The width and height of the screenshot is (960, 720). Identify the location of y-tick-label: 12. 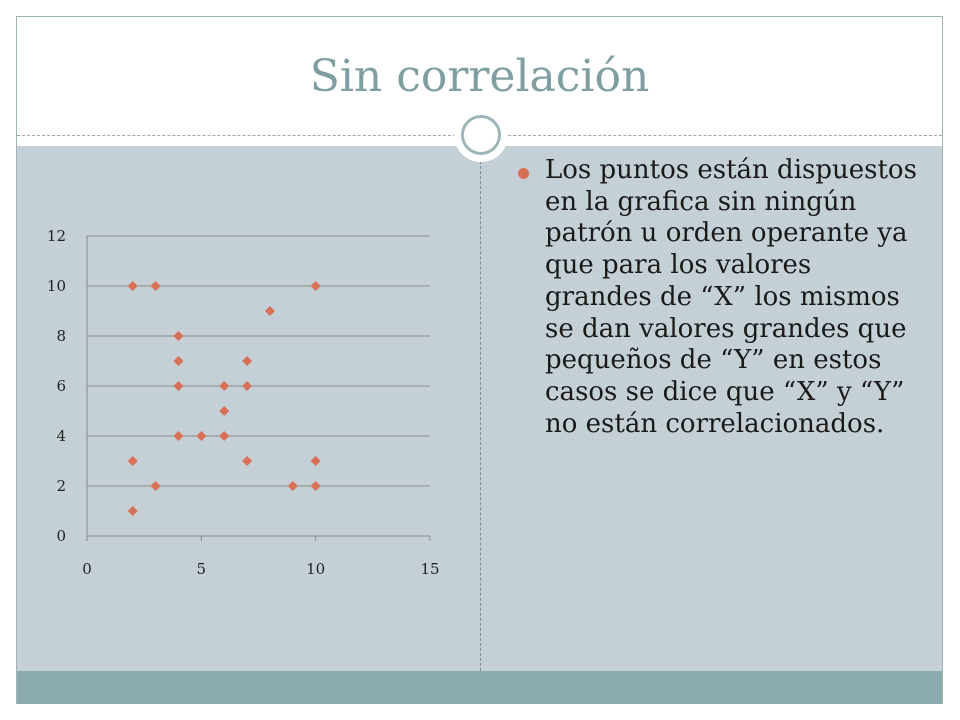
(56, 236).